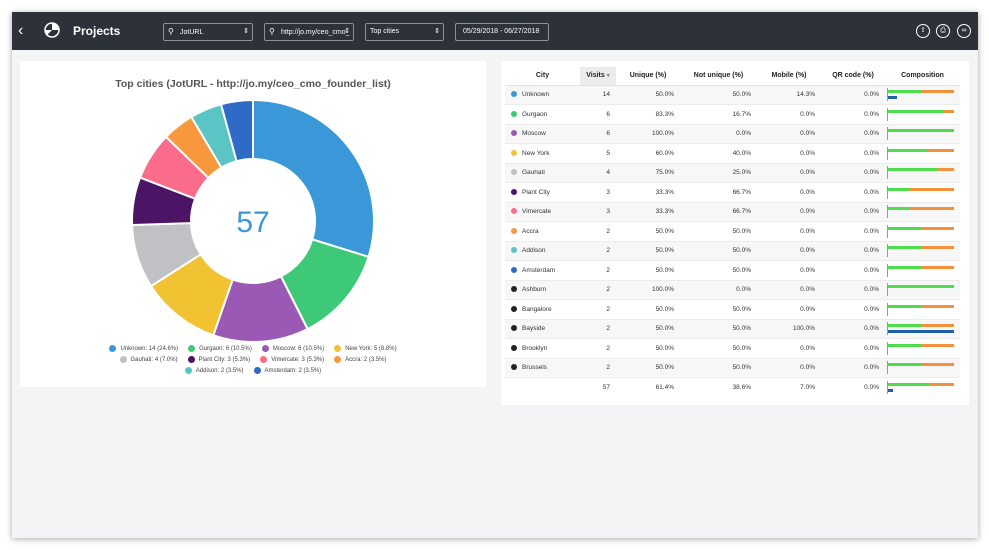 This screenshot has width=989, height=550. I want to click on not-unique-cell: 0.0%, so click(718, 290).